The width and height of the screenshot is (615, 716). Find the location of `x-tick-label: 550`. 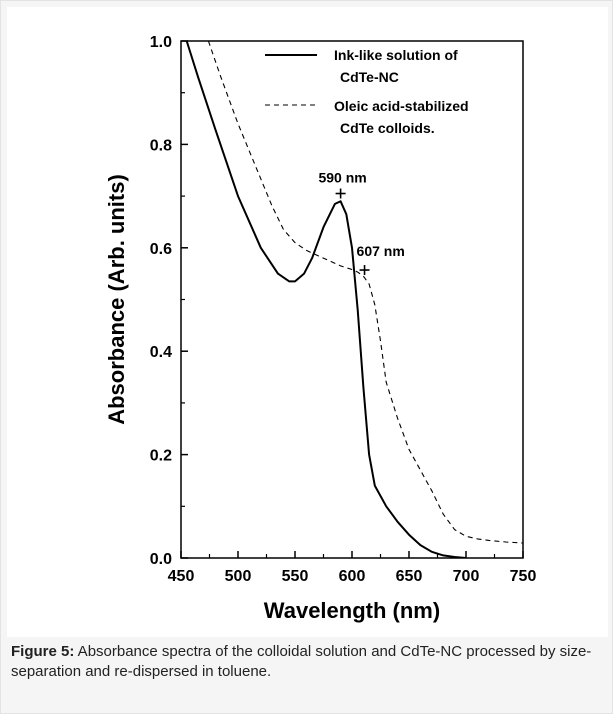

x-tick-label: 550 is located at coordinates (295, 576).